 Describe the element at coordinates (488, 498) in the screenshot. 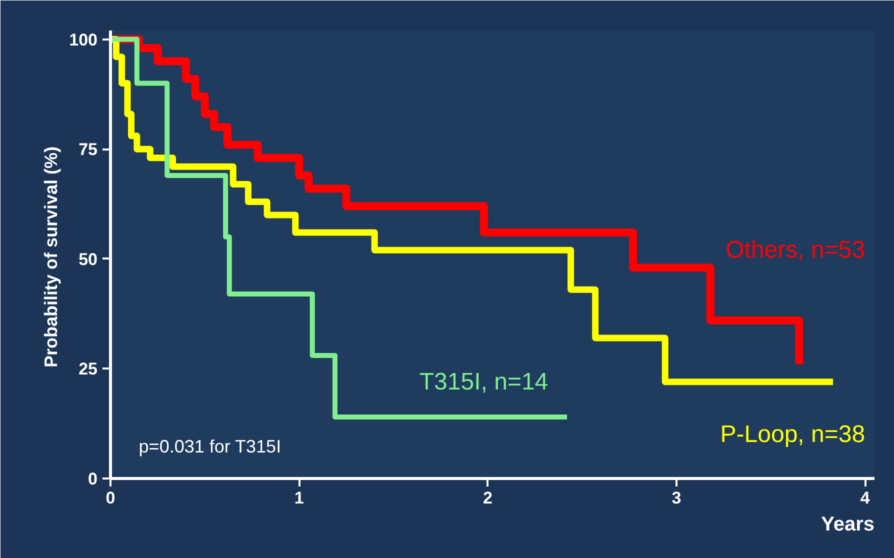

I see `x-tick-label: 2` at that location.